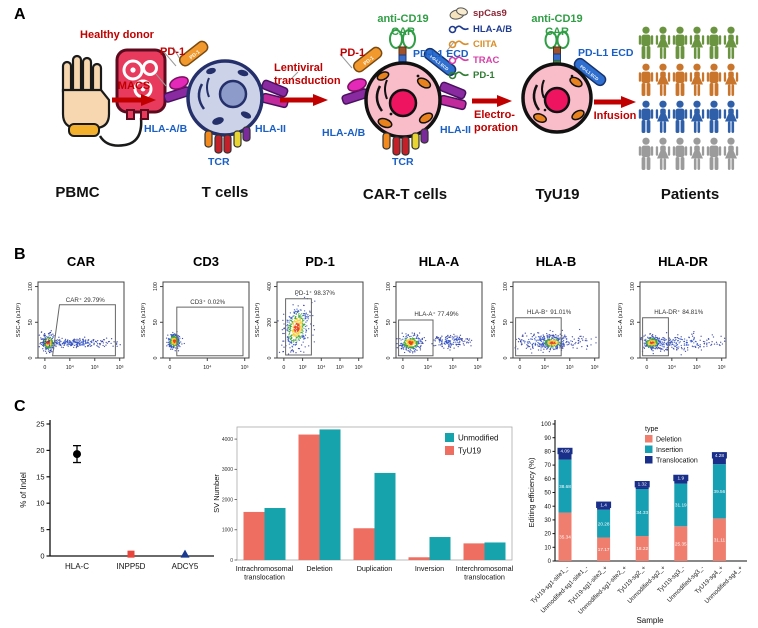 The width and height of the screenshot is (758, 628). I want to click on svg-text: Insertion, so click(669, 450).